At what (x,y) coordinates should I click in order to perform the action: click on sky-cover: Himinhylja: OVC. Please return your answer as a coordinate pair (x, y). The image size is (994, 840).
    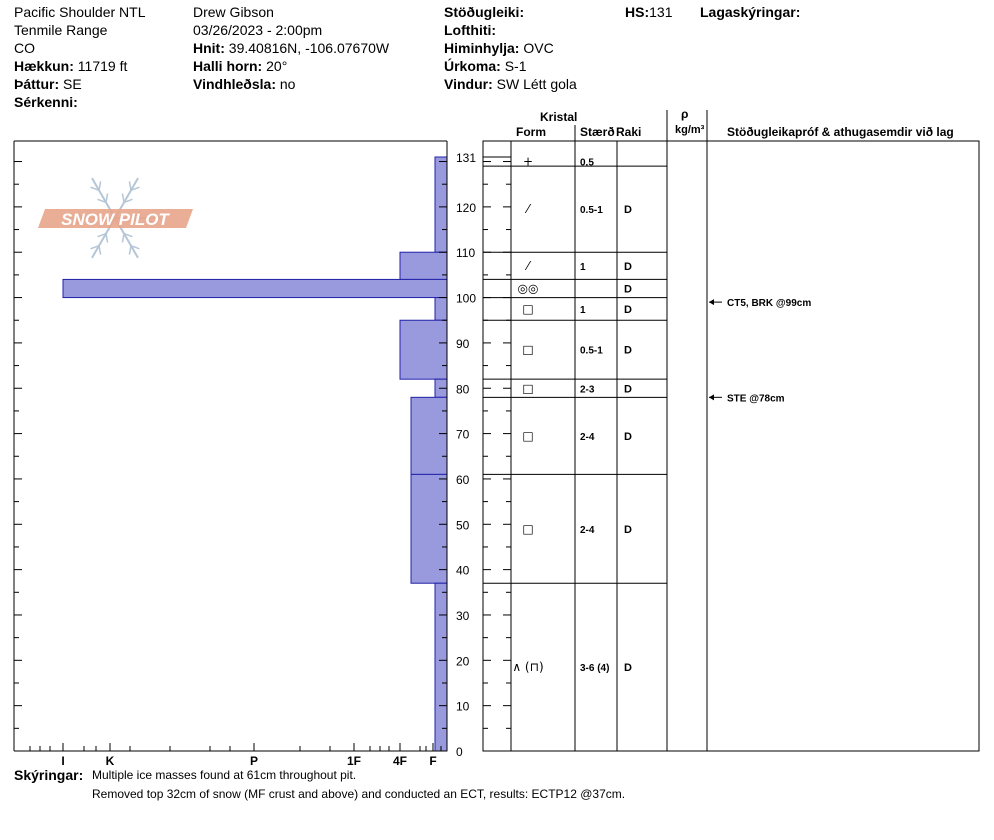
    Looking at the image, I should click on (499, 48).